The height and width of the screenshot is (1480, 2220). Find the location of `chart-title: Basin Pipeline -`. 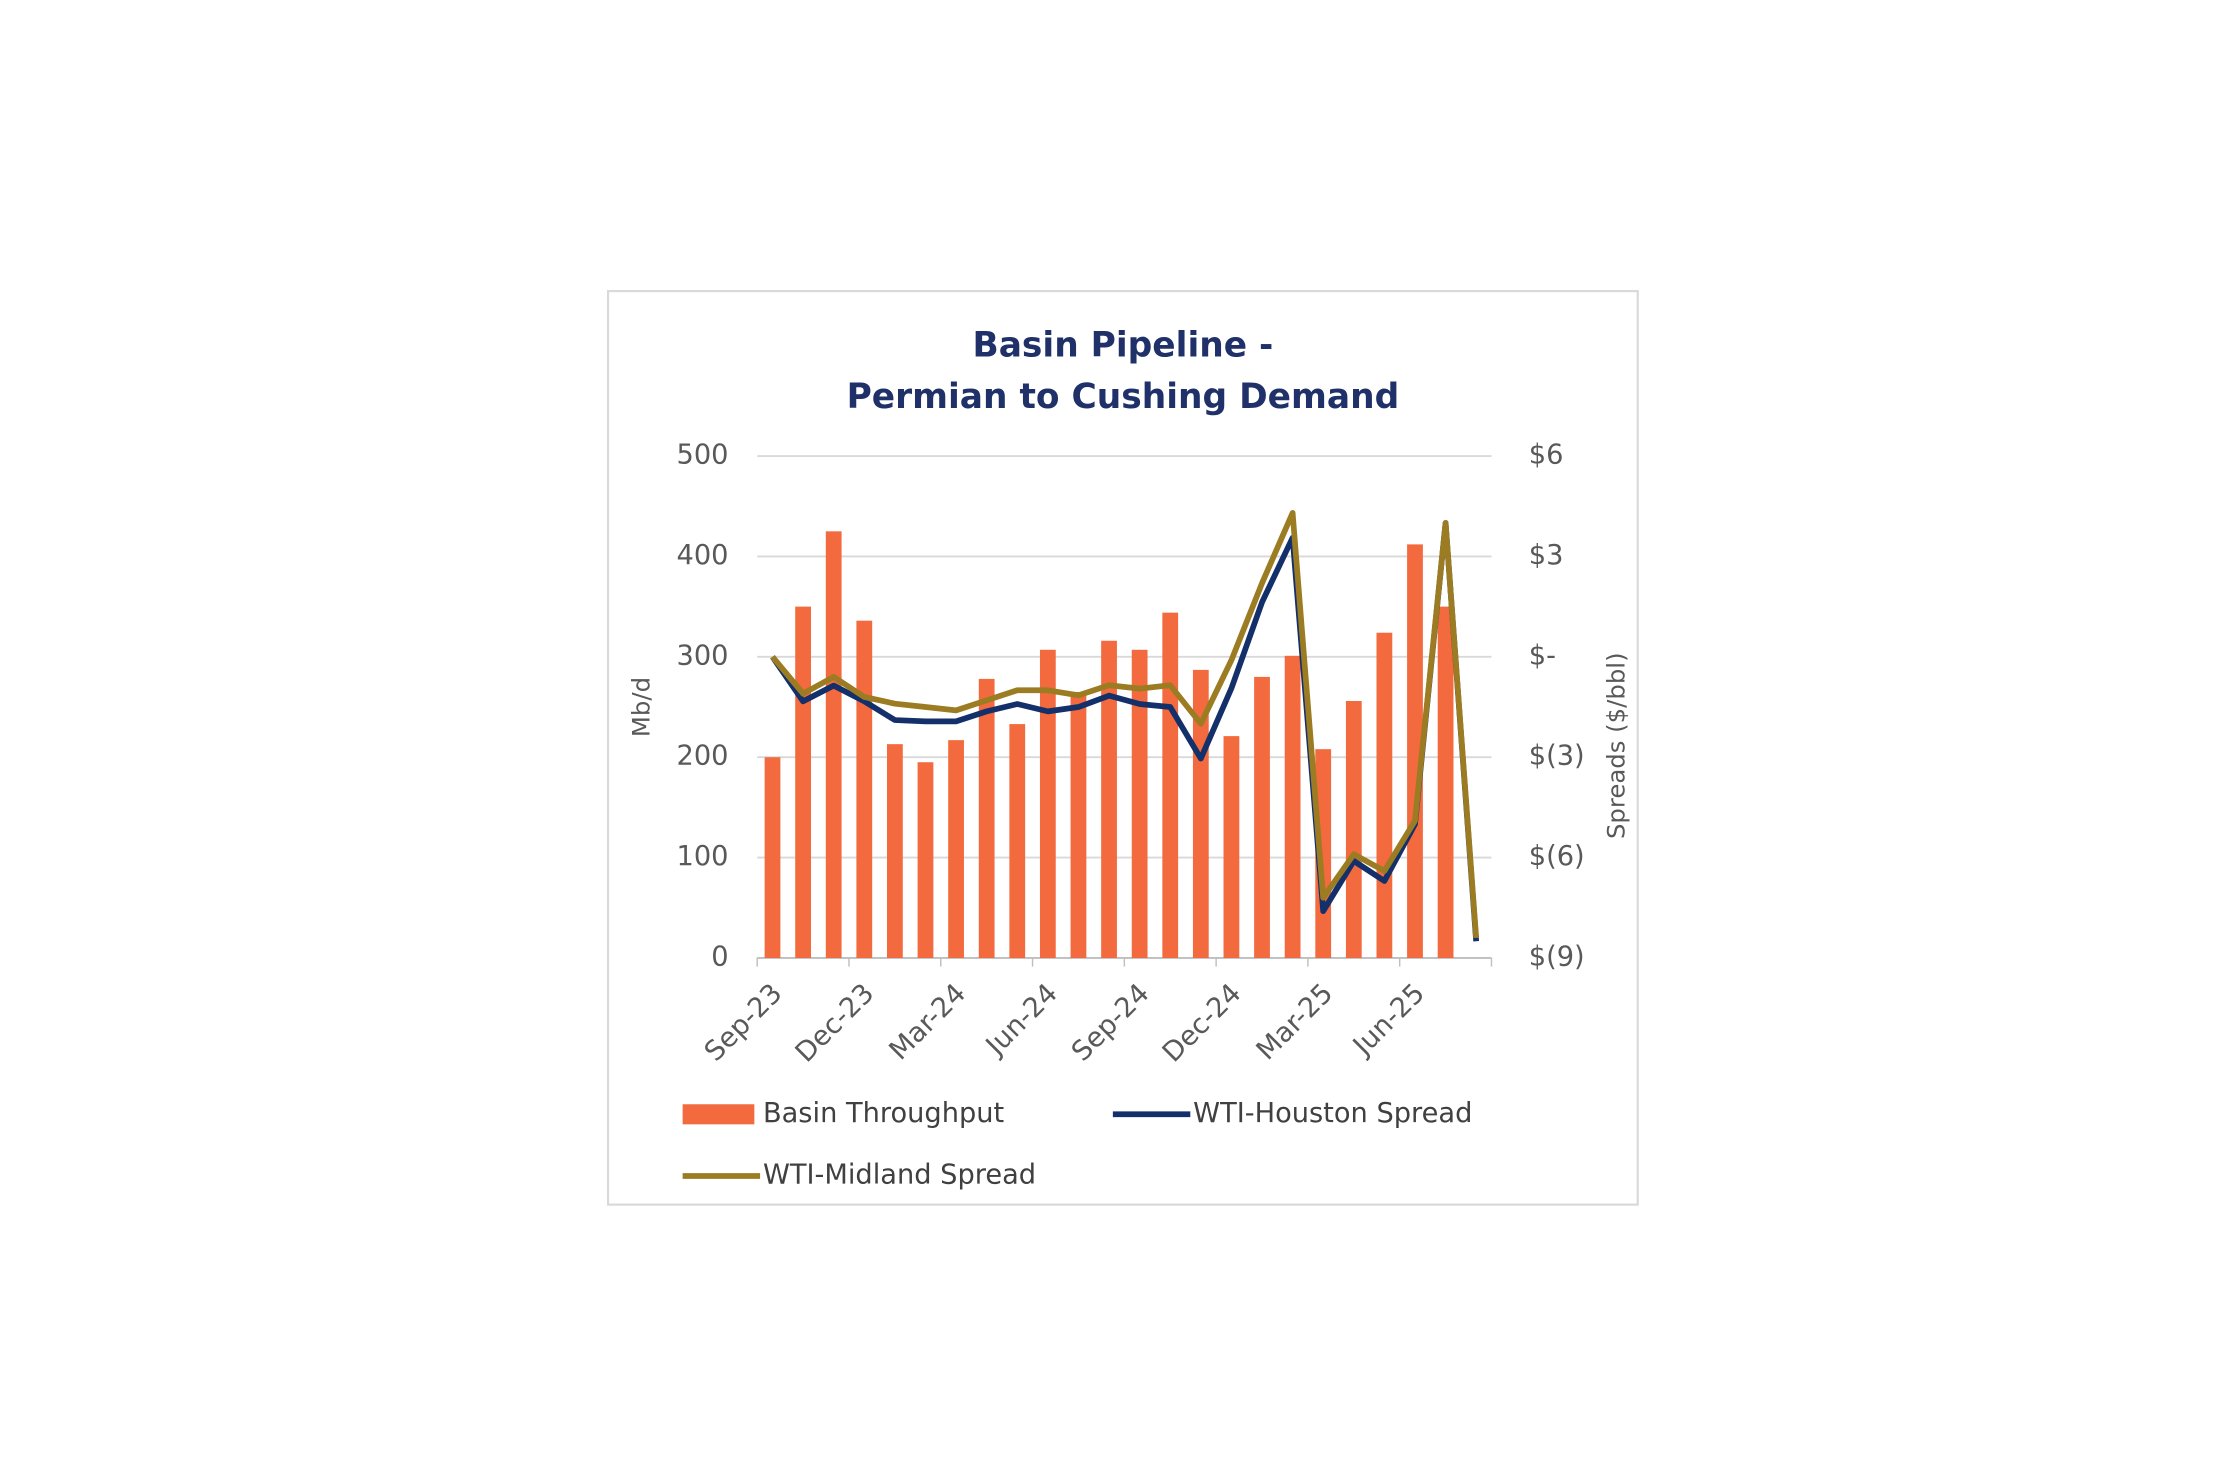

chart-title: Basin Pipeline - is located at coordinates (1122, 346).